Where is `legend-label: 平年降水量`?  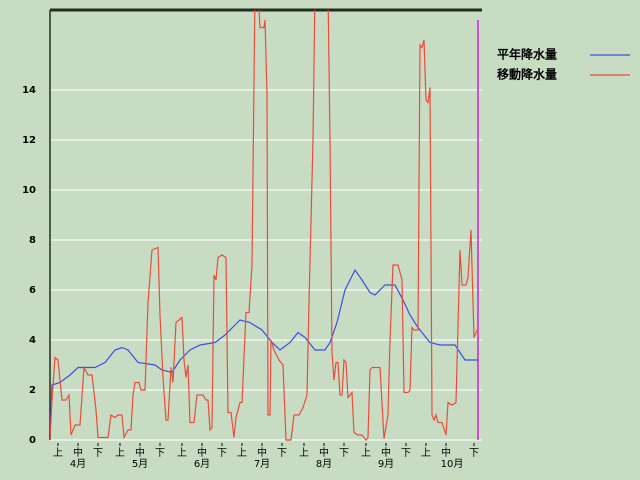 legend-label: 平年降水量 is located at coordinates (527, 54).